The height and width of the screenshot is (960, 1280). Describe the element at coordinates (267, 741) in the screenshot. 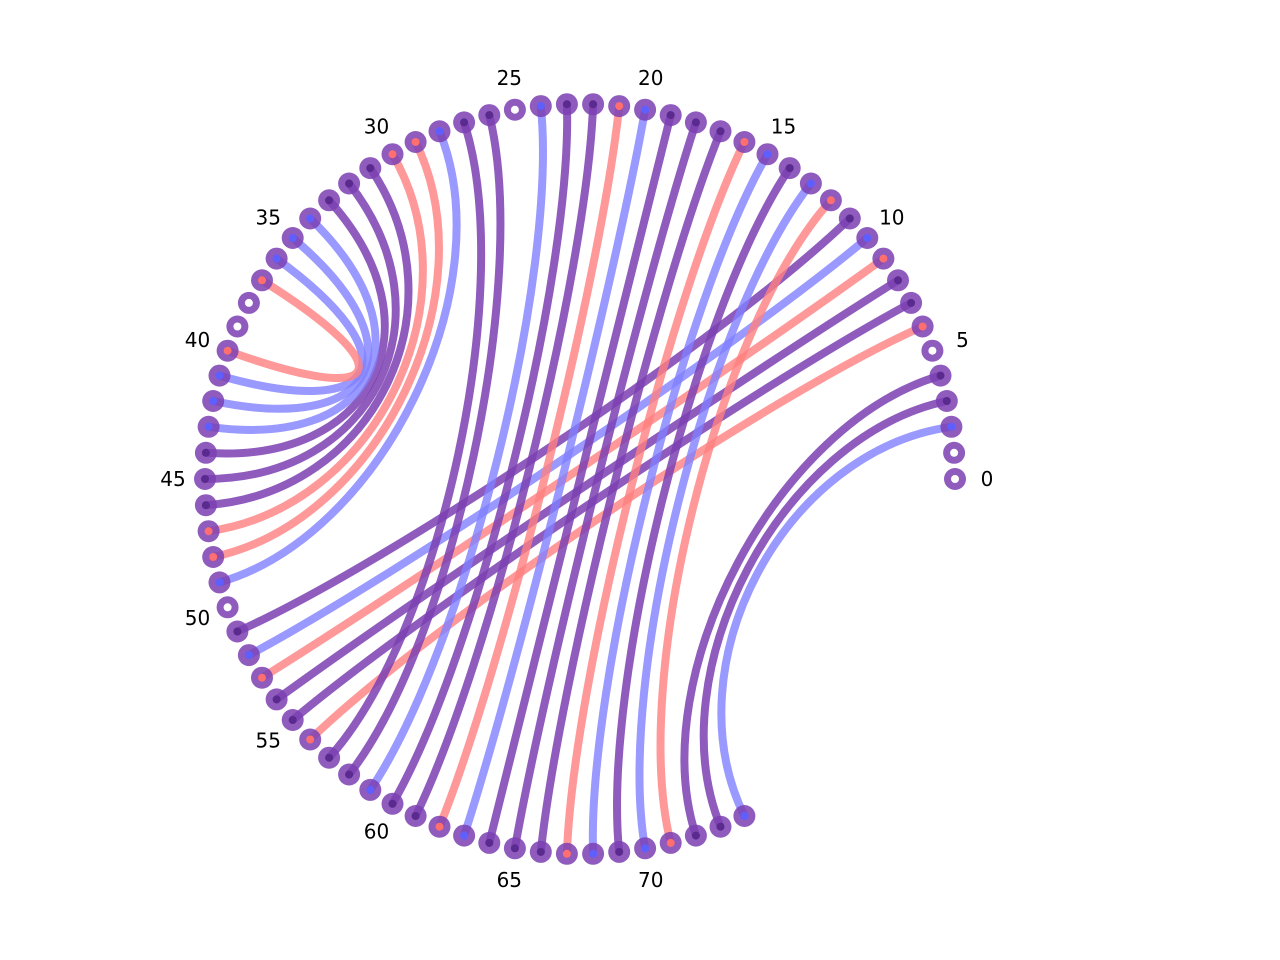

I see `tick-label-55: 55` at that location.